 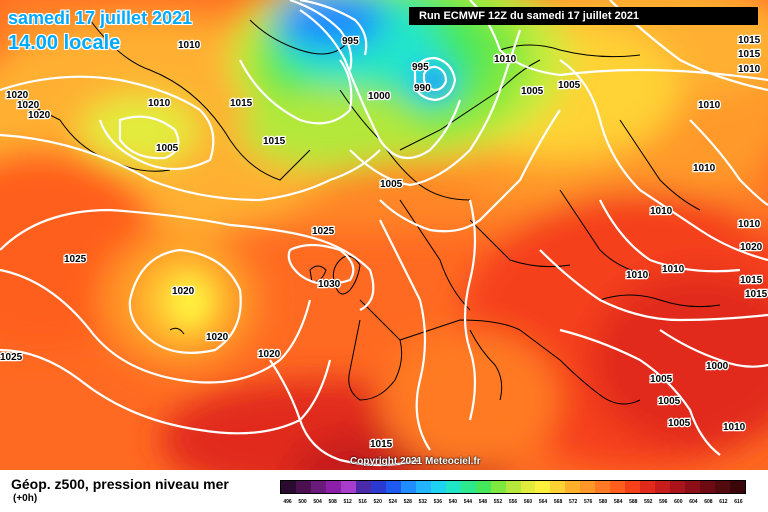 I want to click on isobar-990-a, so click(x=333, y=28).